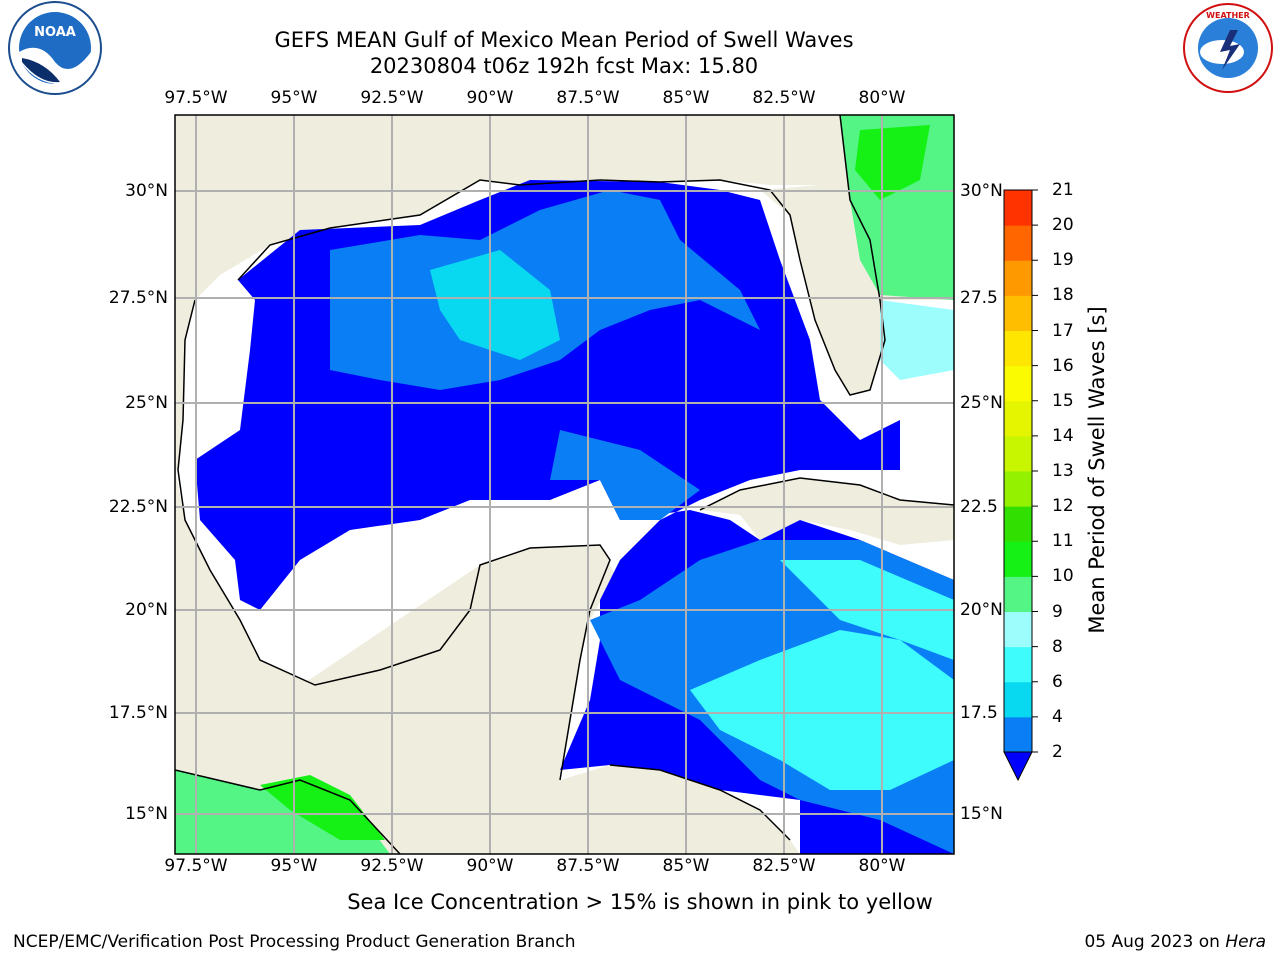 The width and height of the screenshot is (1280, 960). Describe the element at coordinates (138, 507) in the screenshot. I see `lat_labels_left-3: 22.5°N` at that location.